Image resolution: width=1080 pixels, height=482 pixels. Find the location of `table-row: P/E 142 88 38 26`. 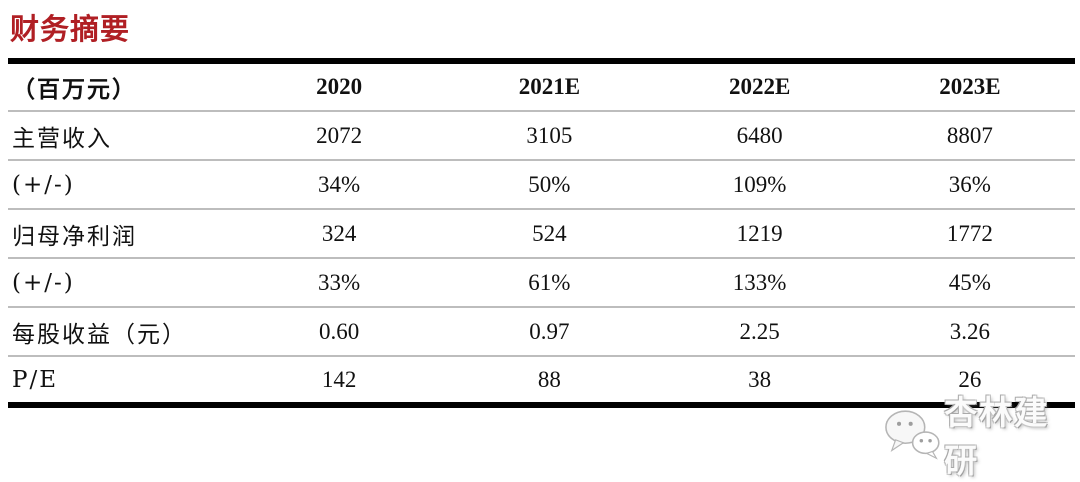

table-row: P/E 142 88 38 26 is located at coordinates (541, 380).